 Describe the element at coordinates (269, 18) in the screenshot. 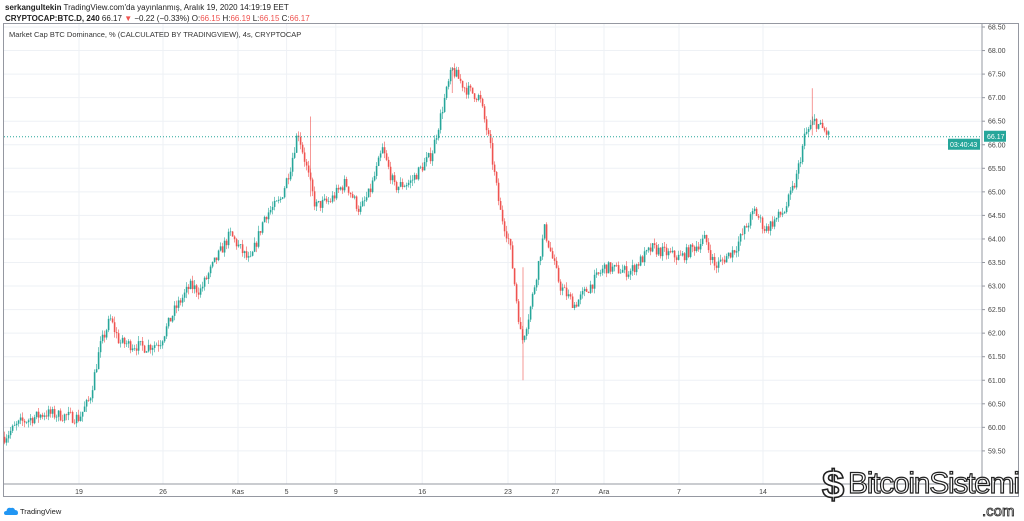

I see `low-value: 66.15` at that location.